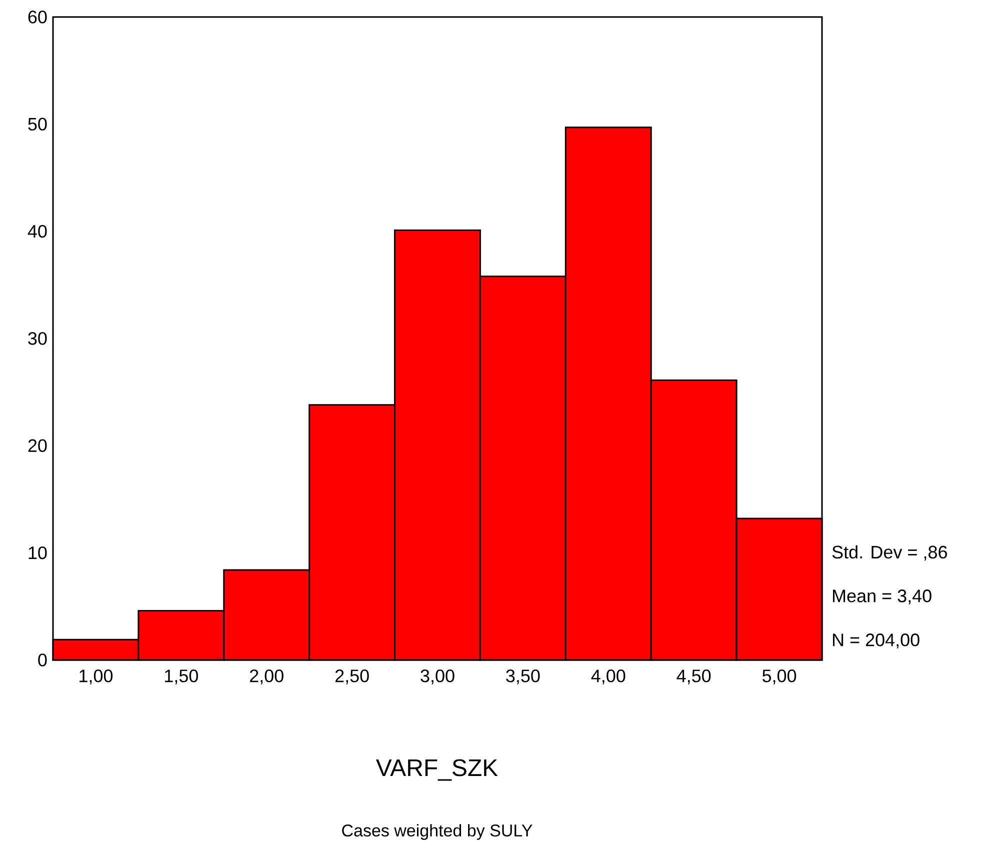 This screenshot has height=850, width=996. Describe the element at coordinates (37, 338) in the screenshot. I see `y-tick-label: 30` at that location.